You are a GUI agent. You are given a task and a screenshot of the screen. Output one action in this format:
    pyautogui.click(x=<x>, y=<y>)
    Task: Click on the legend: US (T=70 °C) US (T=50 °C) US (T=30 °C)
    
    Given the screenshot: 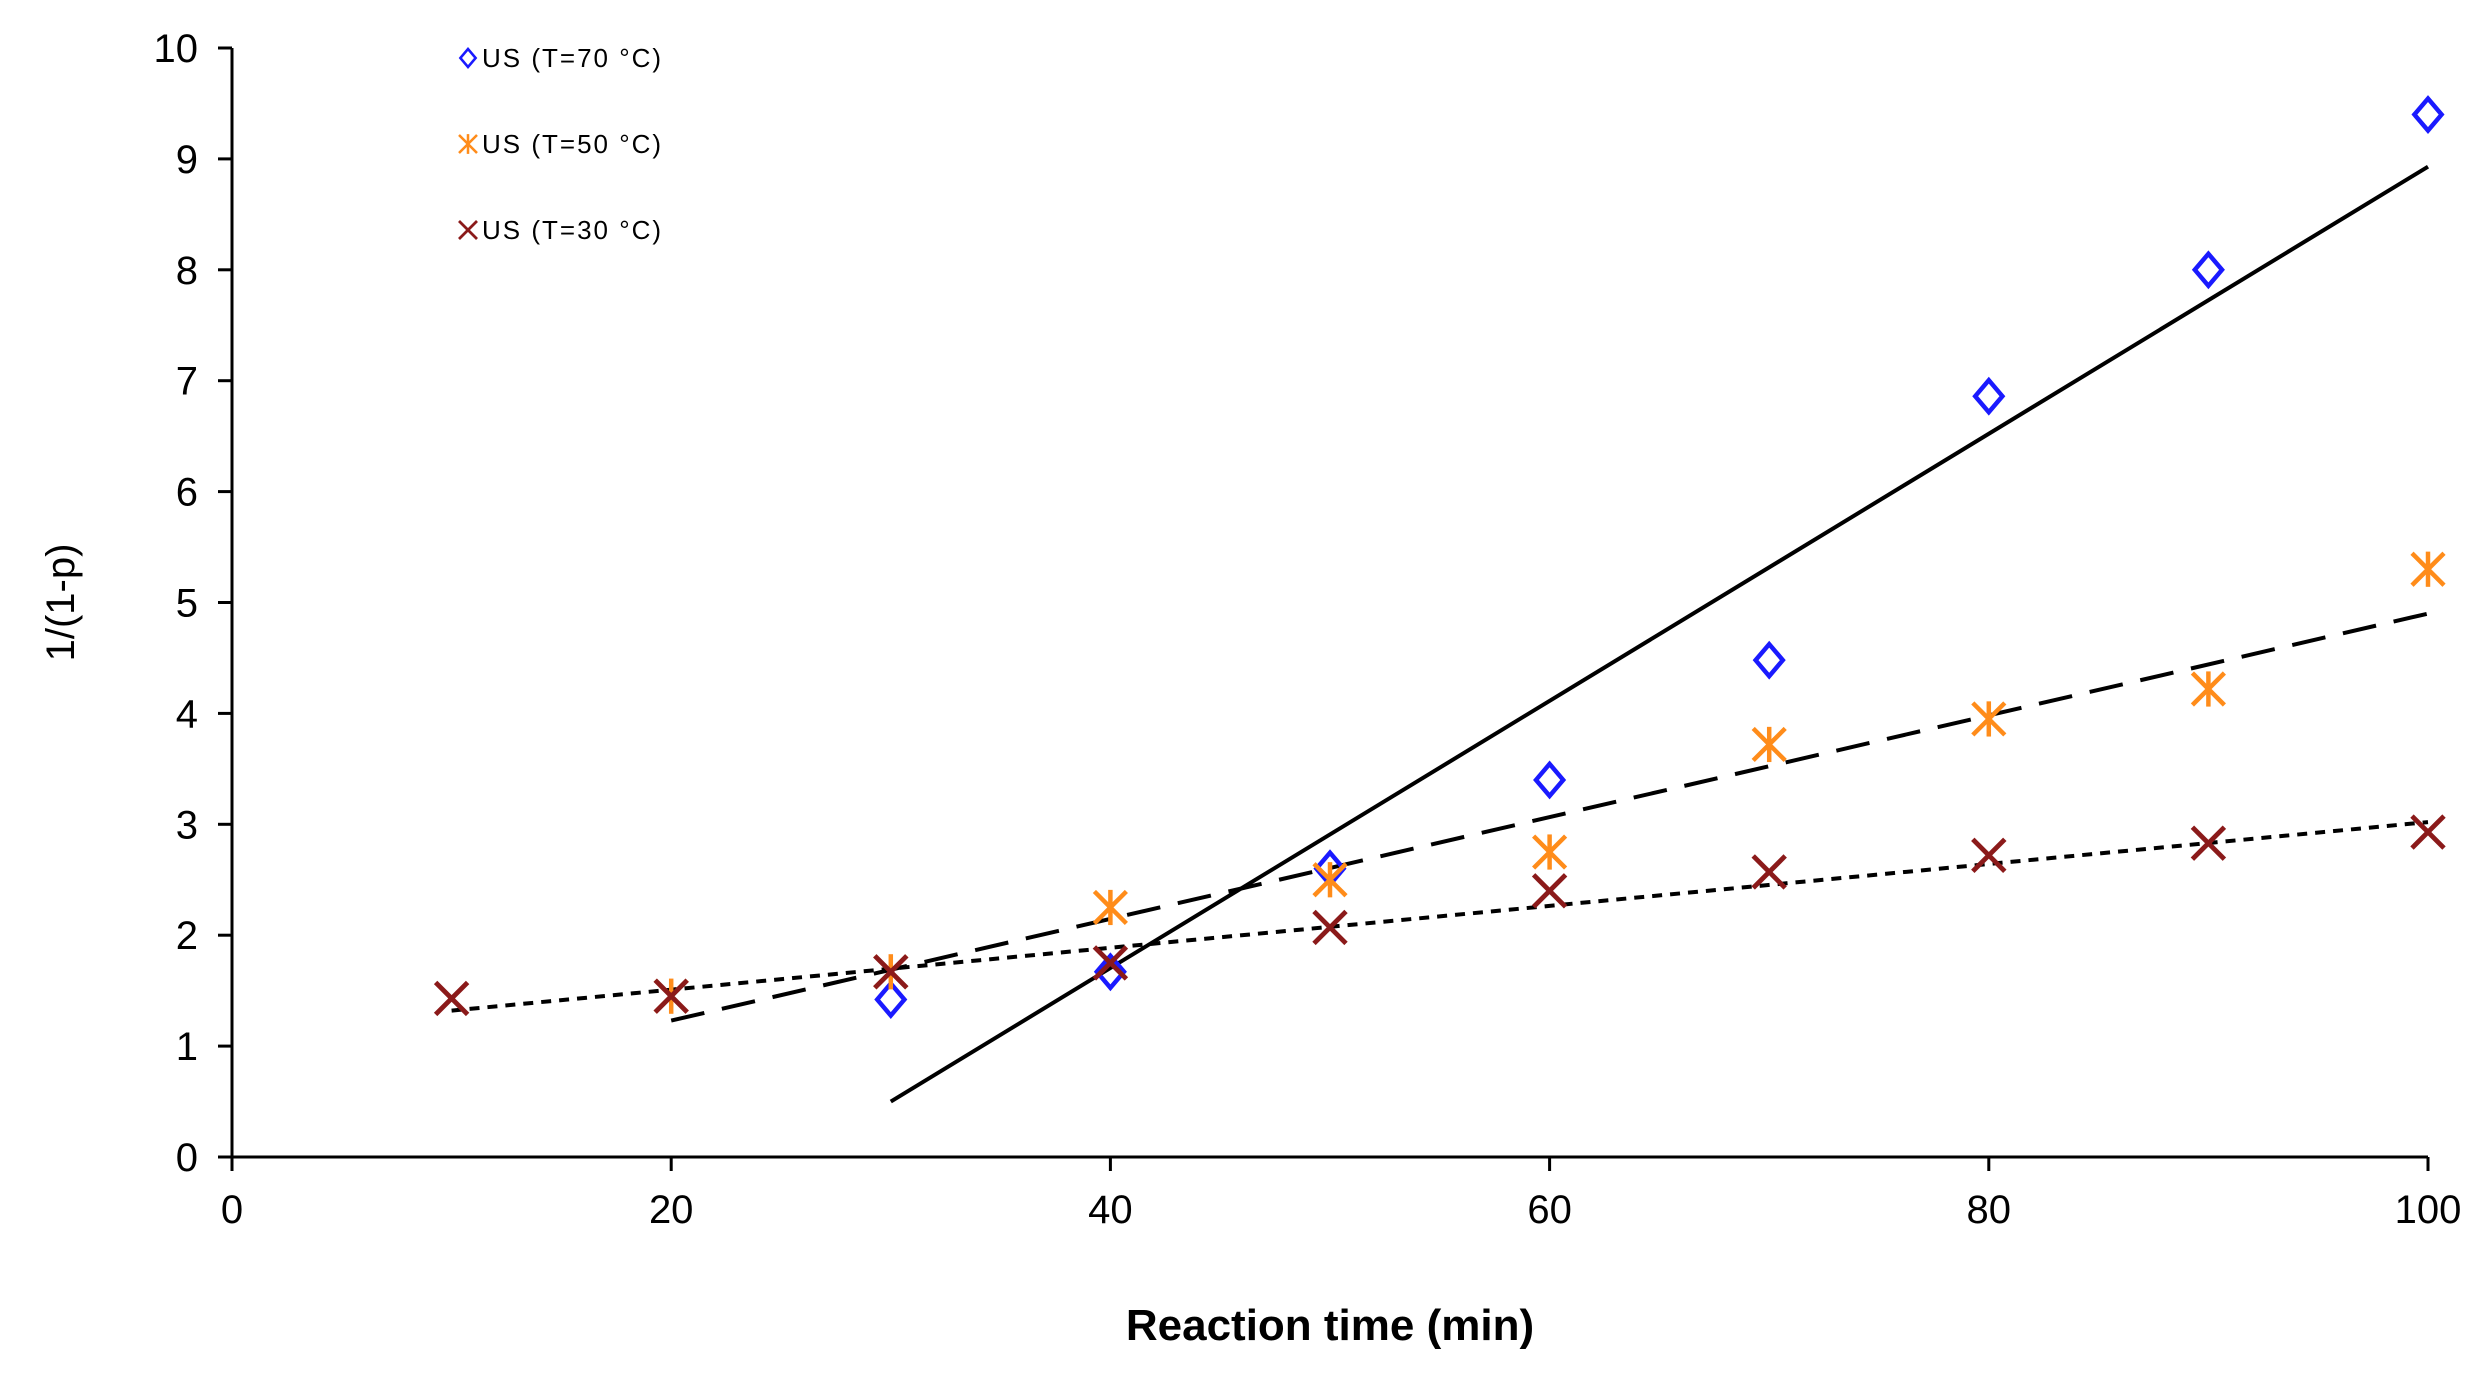 What is the action you would take?
    pyautogui.click(x=560, y=144)
    